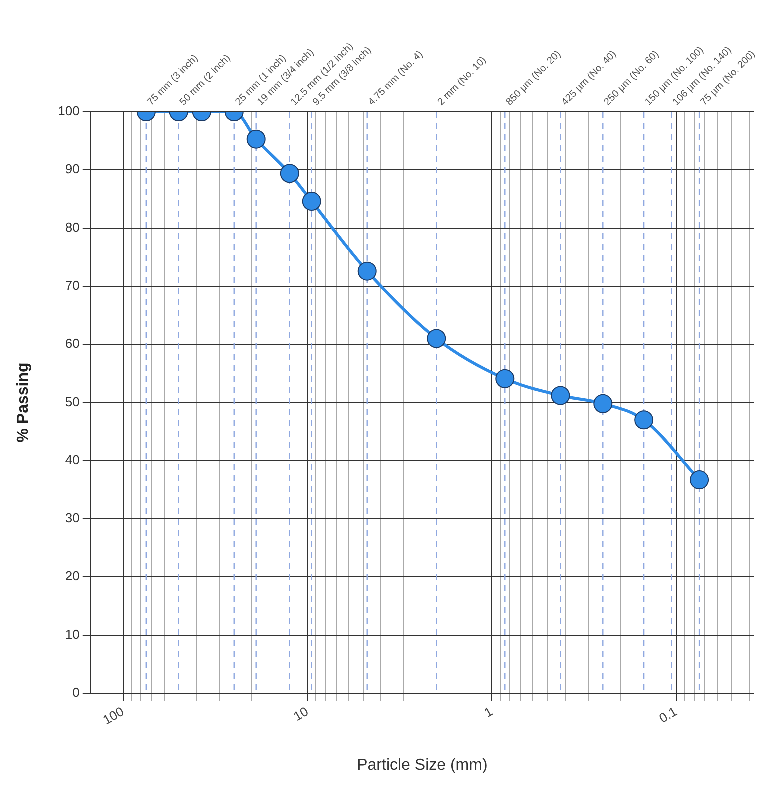  Describe the element at coordinates (69, 111) in the screenshot. I see `y-tick-label: 100` at that location.